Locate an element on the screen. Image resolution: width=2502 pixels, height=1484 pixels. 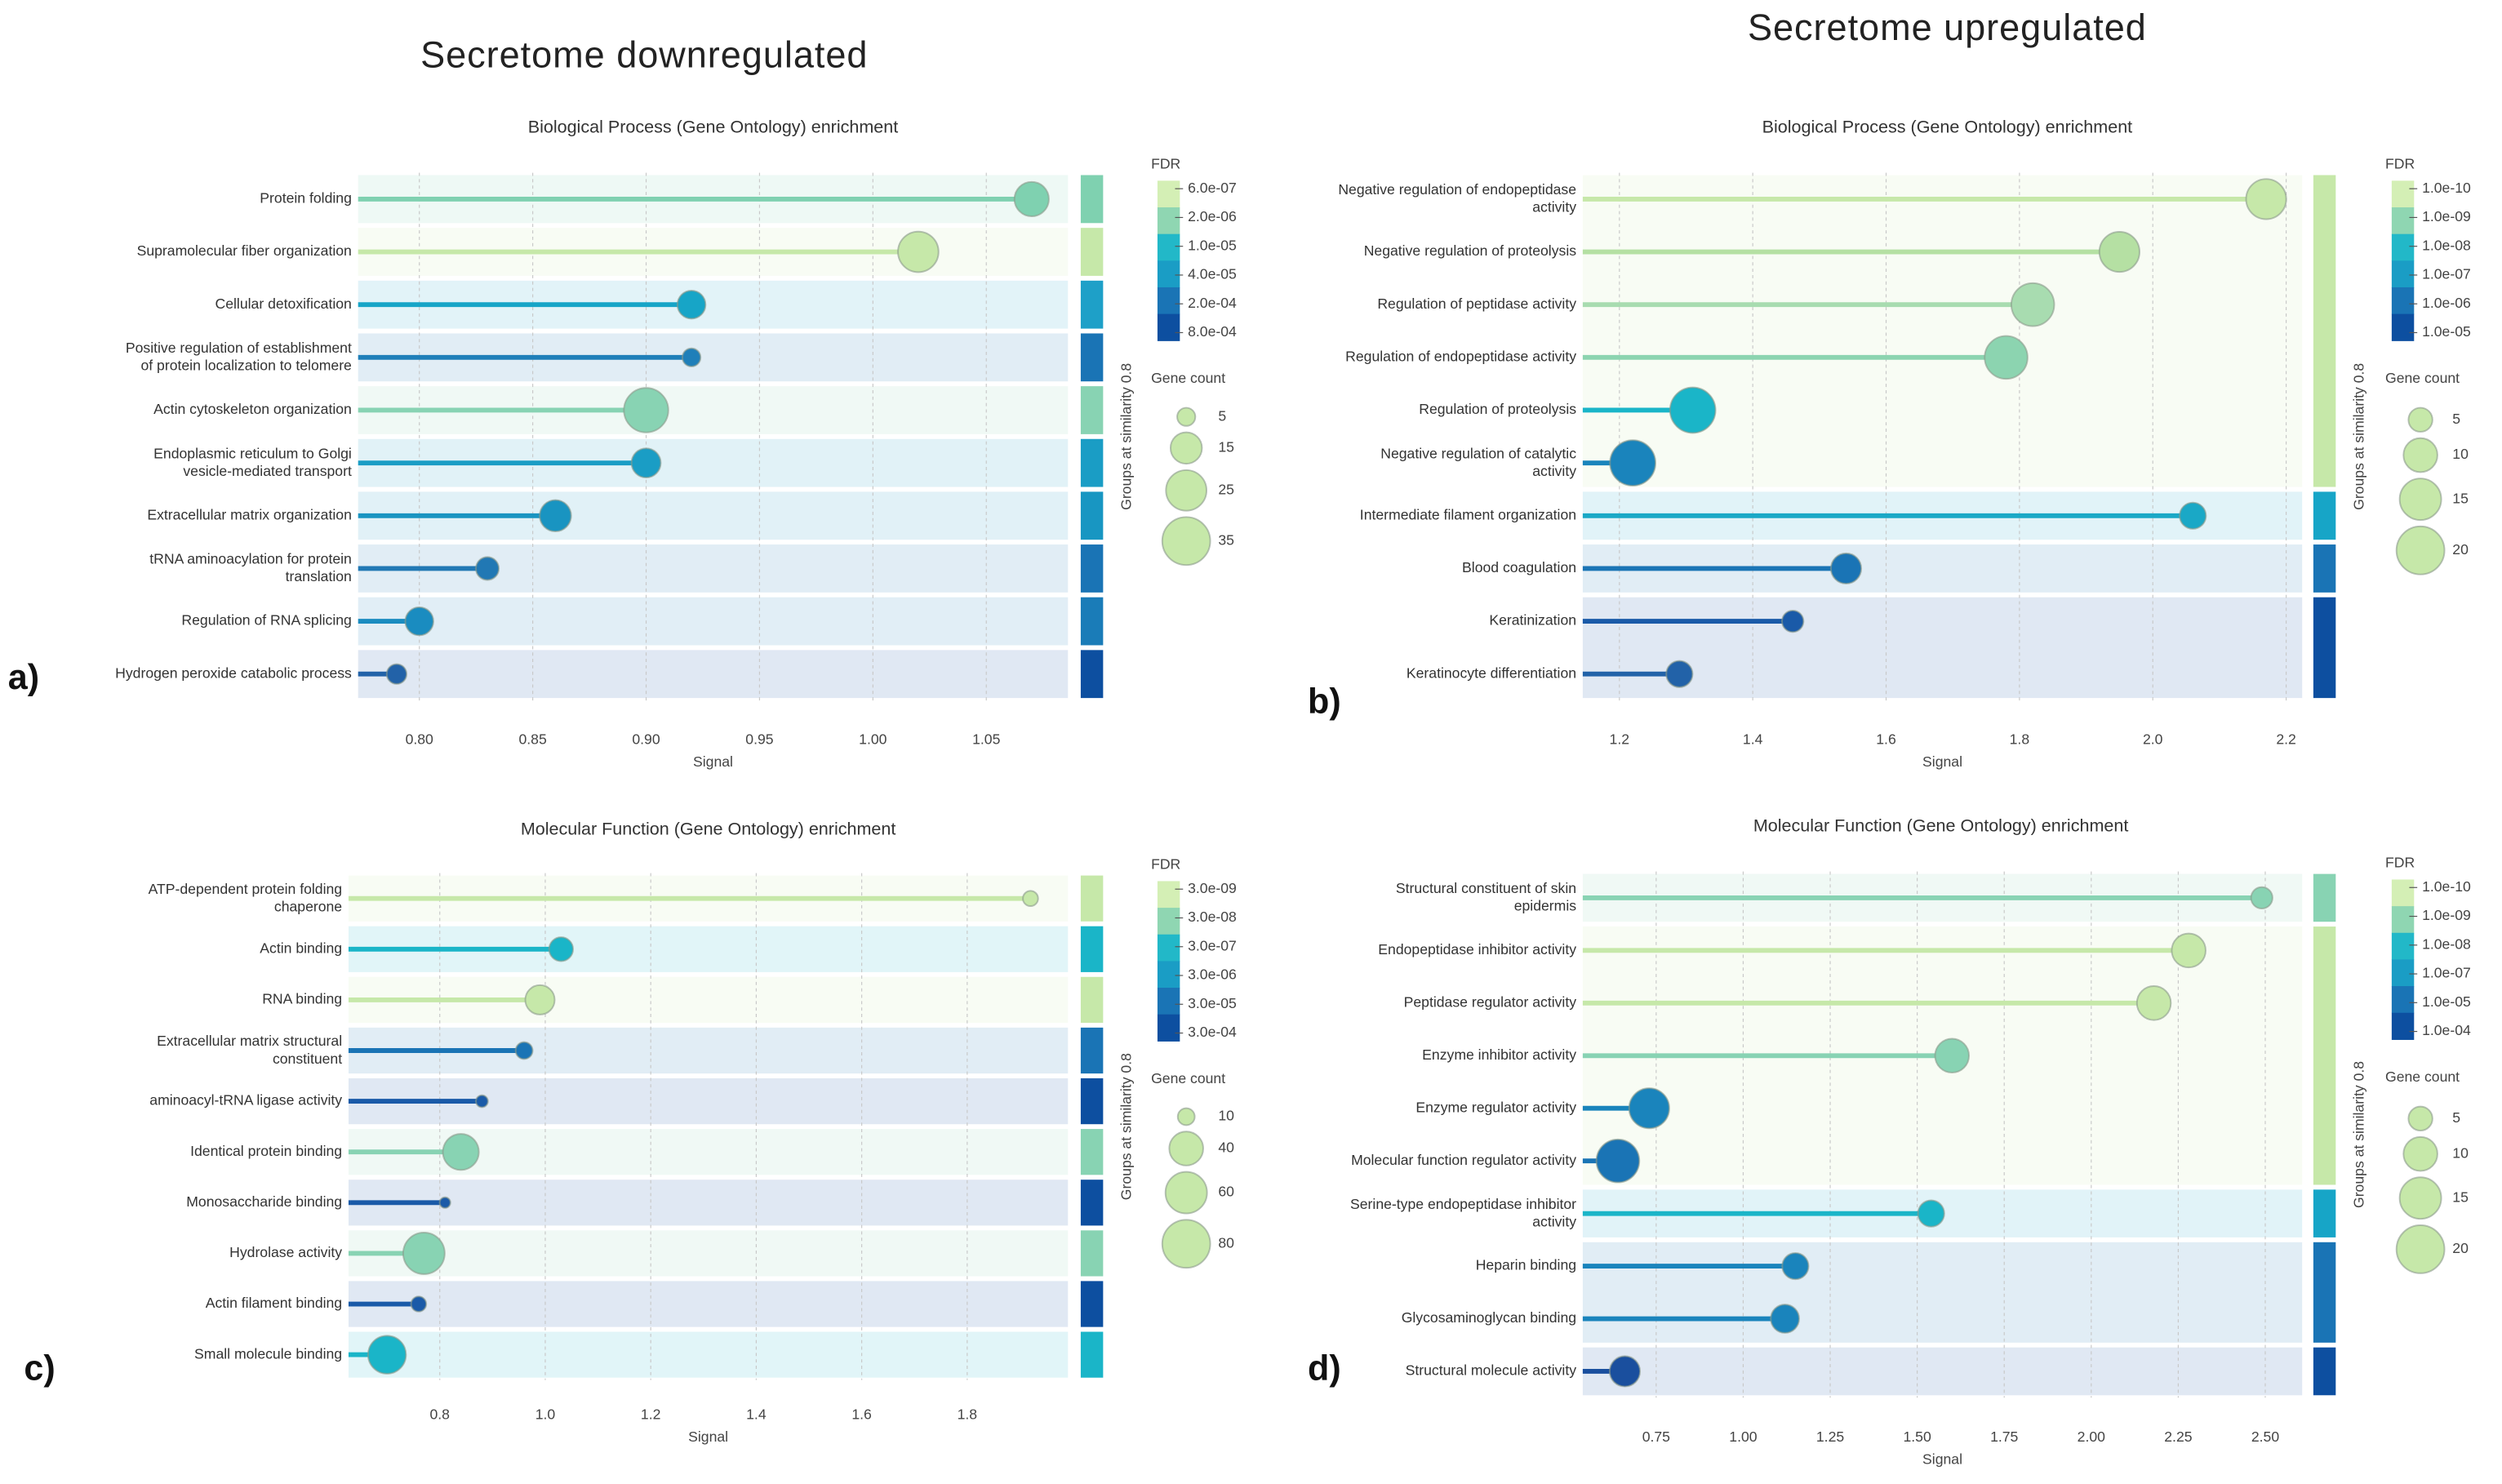
colorbar-tick-label: 2.0e-04 is located at coordinates (1212, 303).